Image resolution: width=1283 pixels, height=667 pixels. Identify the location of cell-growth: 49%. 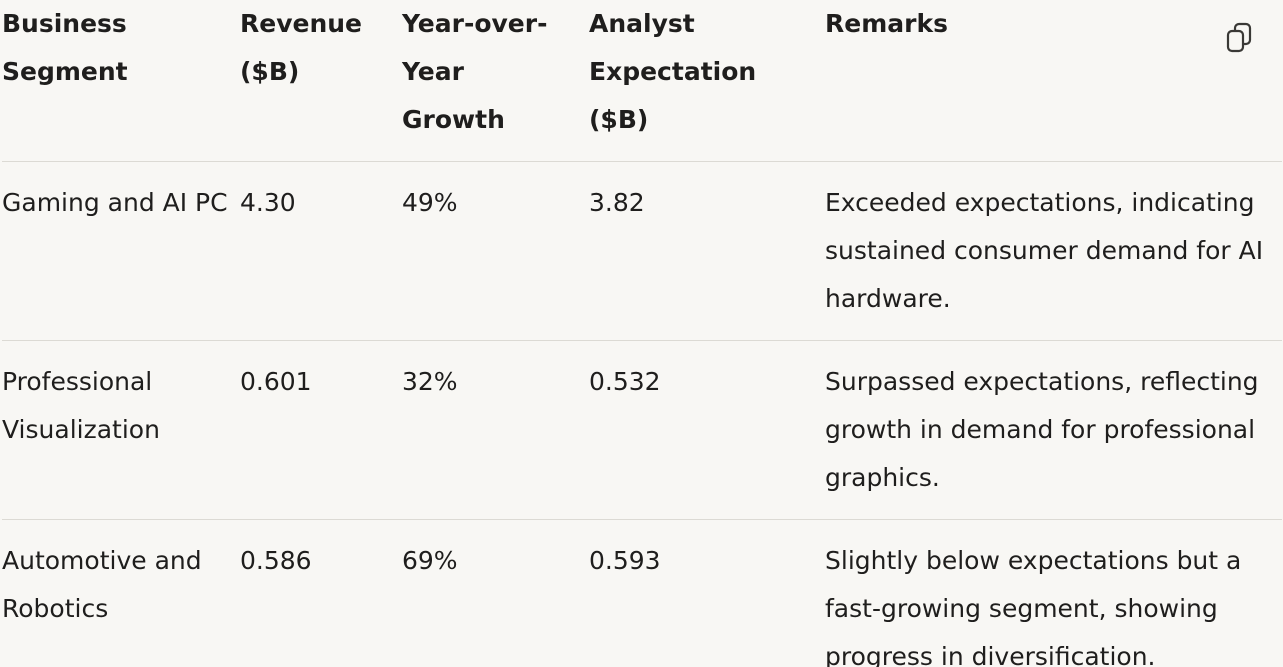
(495, 251).